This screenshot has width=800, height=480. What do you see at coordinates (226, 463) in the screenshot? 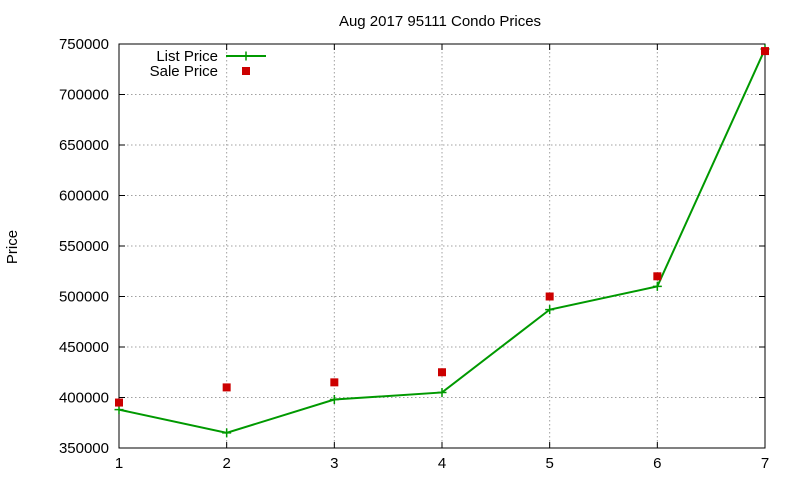
I see `x-tick-label: 2` at bounding box center [226, 463].